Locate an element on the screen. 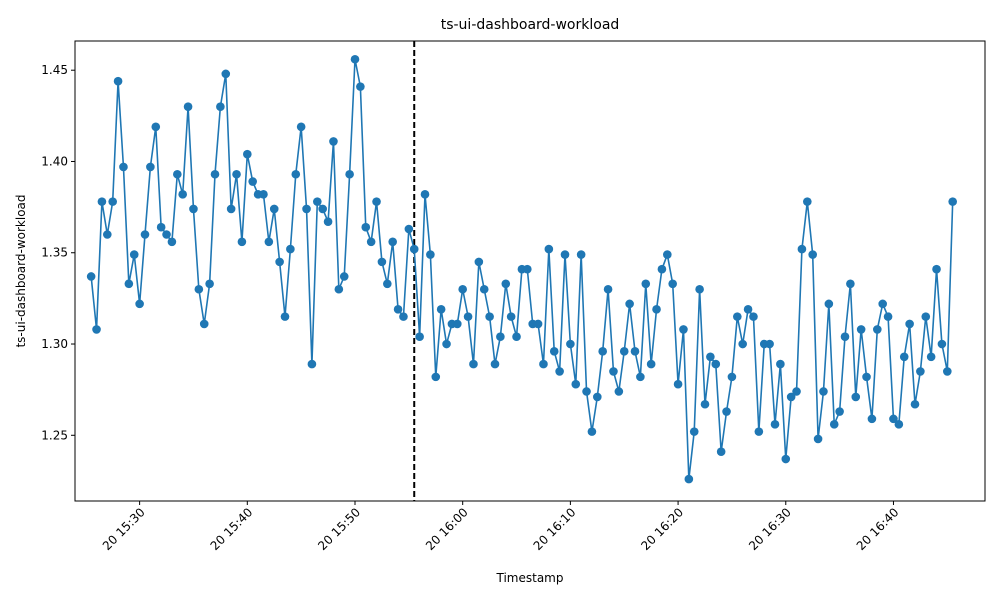 This screenshot has height=600, width=1000. x-axis-title: Timestamp is located at coordinates (530, 578).